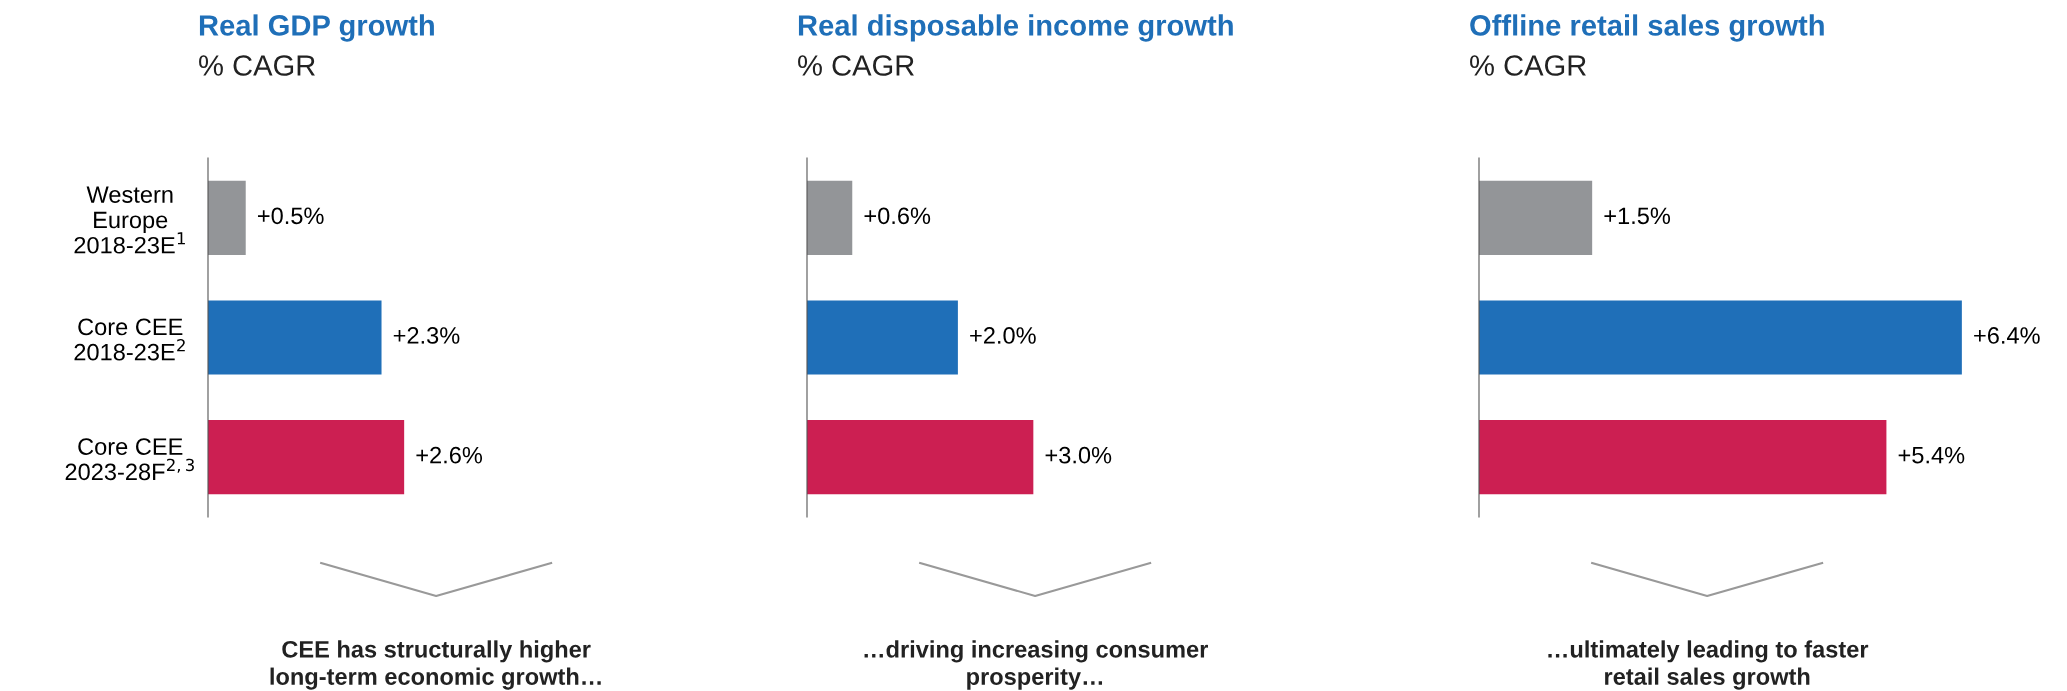 The width and height of the screenshot is (2067, 691). What do you see at coordinates (1647, 28) in the screenshot?
I see `chart-title: Offline retail sales growth` at bounding box center [1647, 28].